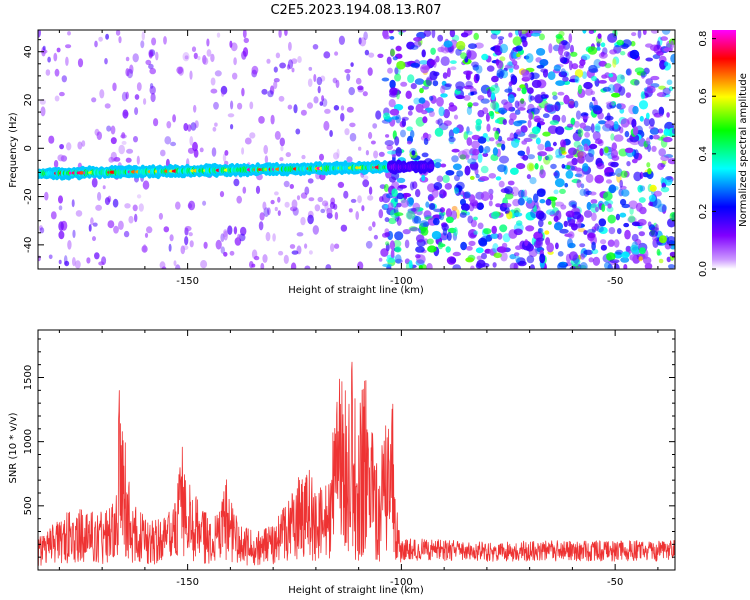  I want to click on x-tick-label: -100, so click(401, 281).